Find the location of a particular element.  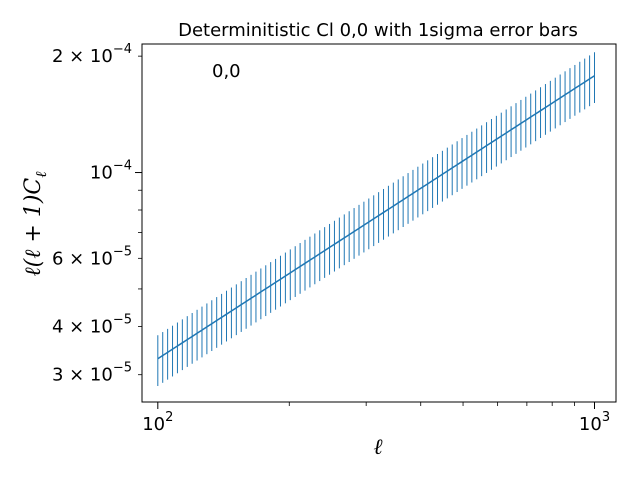

svg-text: ℓ(ℓ + 1)Cℓ is located at coordinates (35, 224).